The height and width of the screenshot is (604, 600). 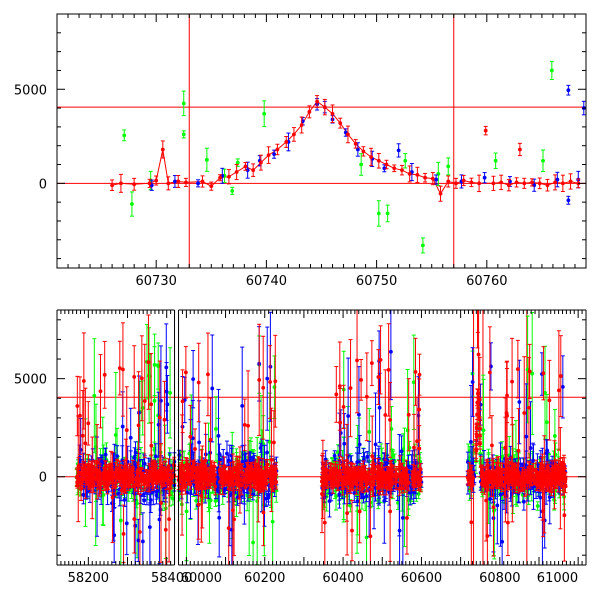 I want to click on series-red, so click(x=345, y=149).